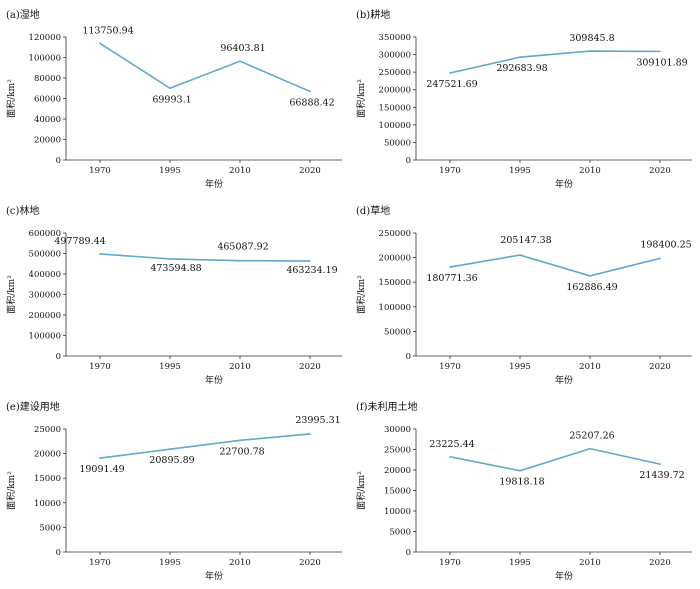 The height and width of the screenshot is (589, 700). Describe the element at coordinates (317, 420) in the screenshot. I see `data-label: 23995.31` at that location.